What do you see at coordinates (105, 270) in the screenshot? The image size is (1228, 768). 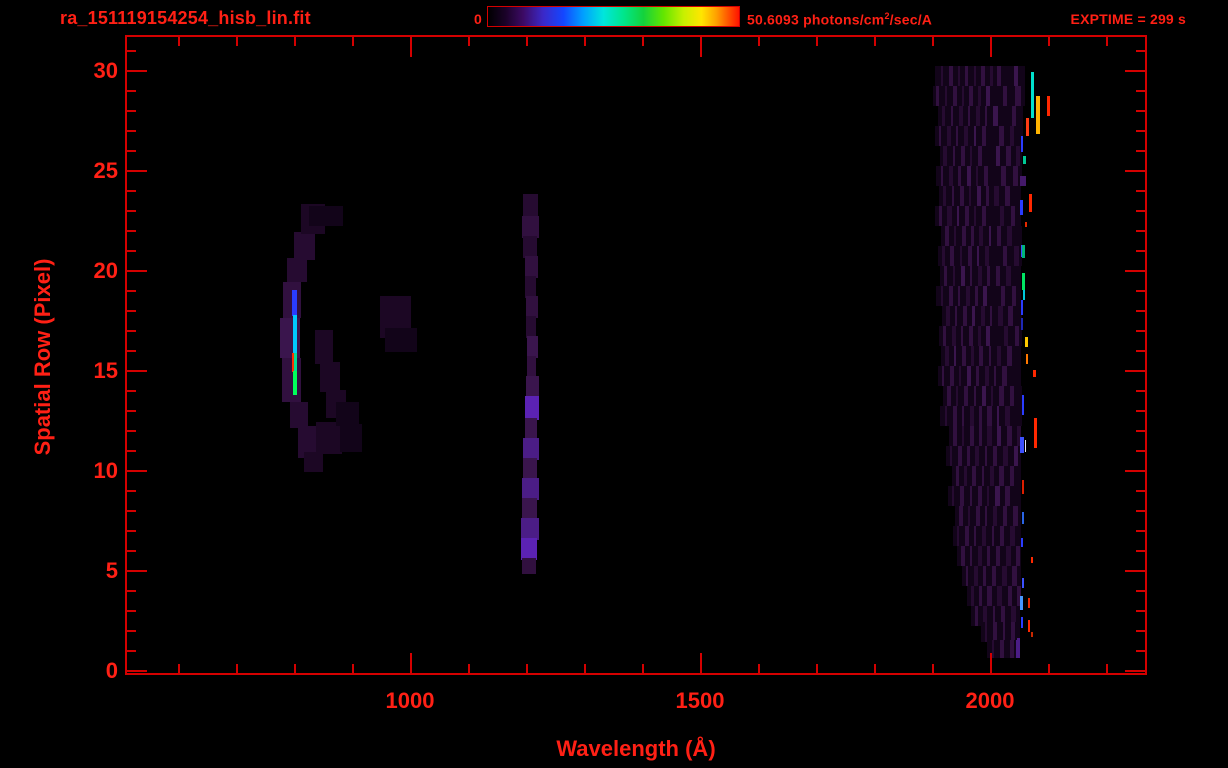 I see `y-tick-label: 20` at bounding box center [105, 270].